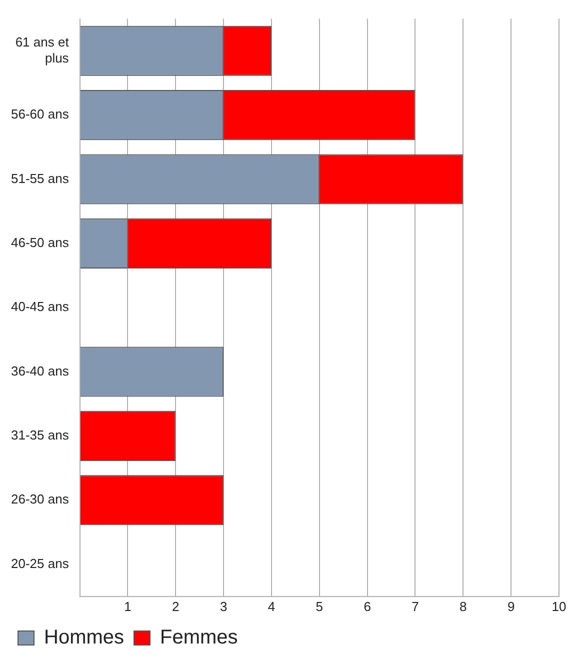 Image resolution: width=583 pixels, height=666 pixels. What do you see at coordinates (559, 606) in the screenshot?
I see `x-tick-label: 10` at bounding box center [559, 606].